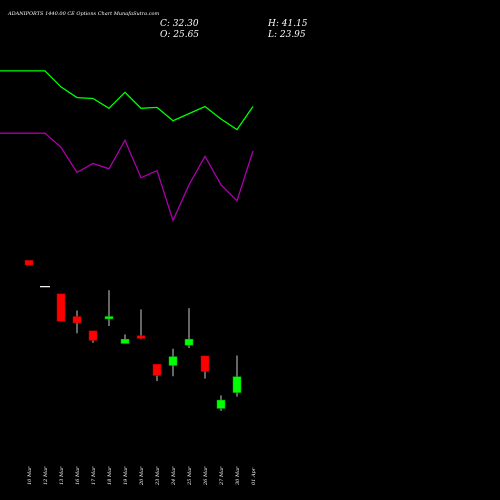 This screenshot has height=500, width=500. I want to click on date-tick-label: 24 Mar, so click(174, 476).